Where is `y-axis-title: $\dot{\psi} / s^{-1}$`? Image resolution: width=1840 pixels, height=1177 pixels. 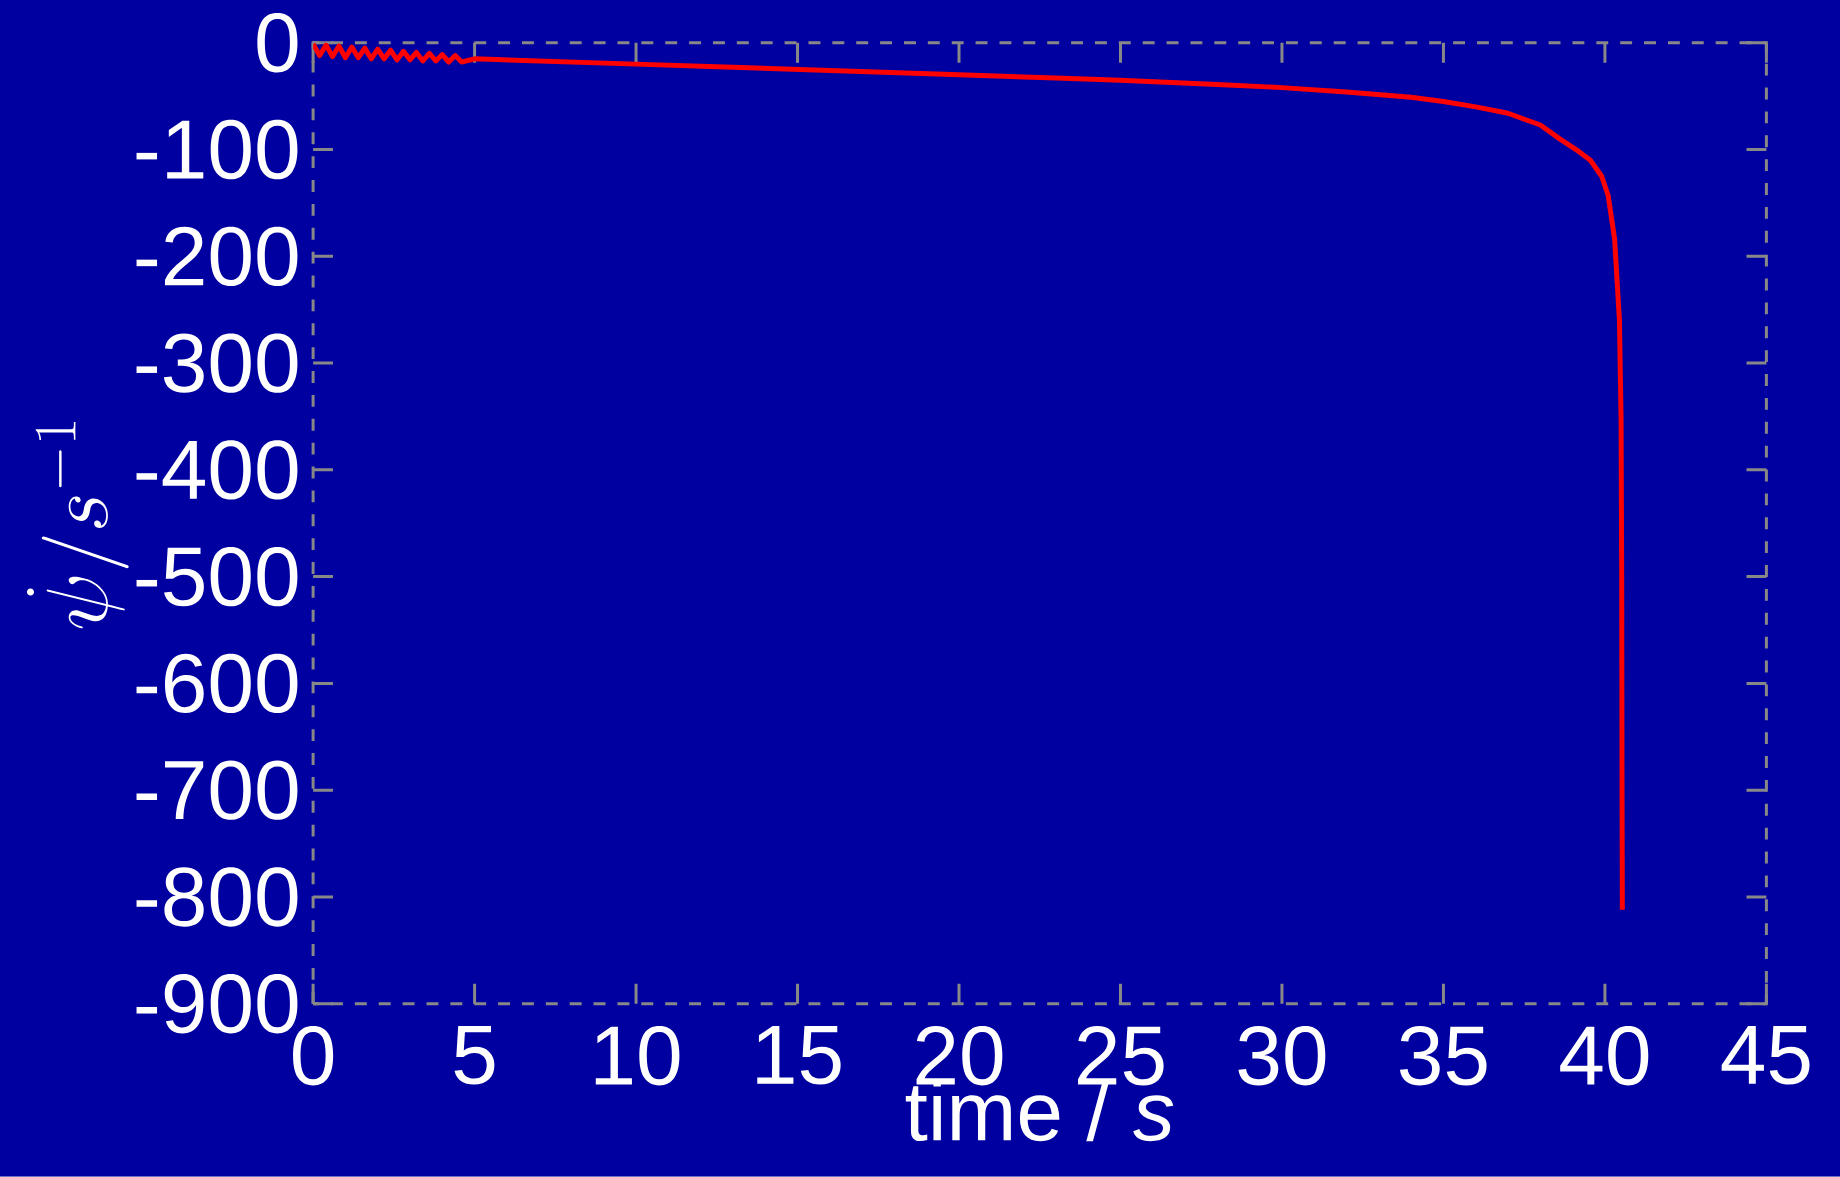
y-axis-title: $\dot{\psi} / s^{-1}$ is located at coordinates (77, 525).